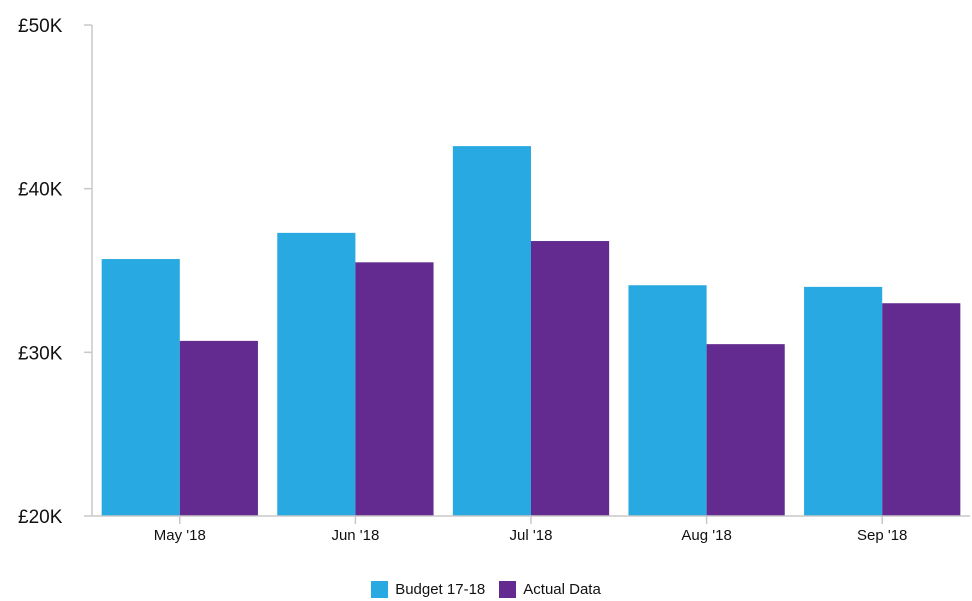 The height and width of the screenshot is (601, 972). Describe the element at coordinates (355, 535) in the screenshot. I see `x-tick-label: Jun '18` at that location.